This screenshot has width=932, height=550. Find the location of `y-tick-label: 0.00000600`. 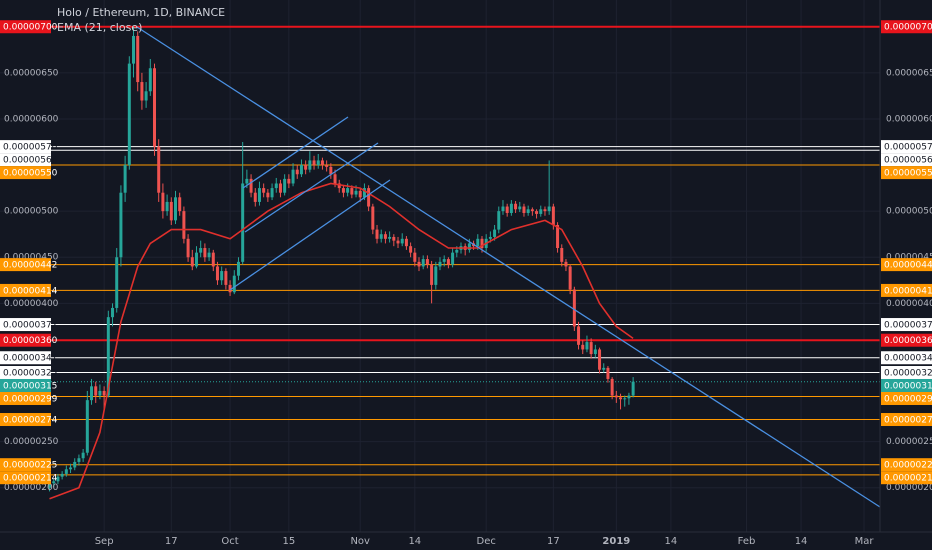

y-tick-label: 0.00000600 is located at coordinates (909, 119).